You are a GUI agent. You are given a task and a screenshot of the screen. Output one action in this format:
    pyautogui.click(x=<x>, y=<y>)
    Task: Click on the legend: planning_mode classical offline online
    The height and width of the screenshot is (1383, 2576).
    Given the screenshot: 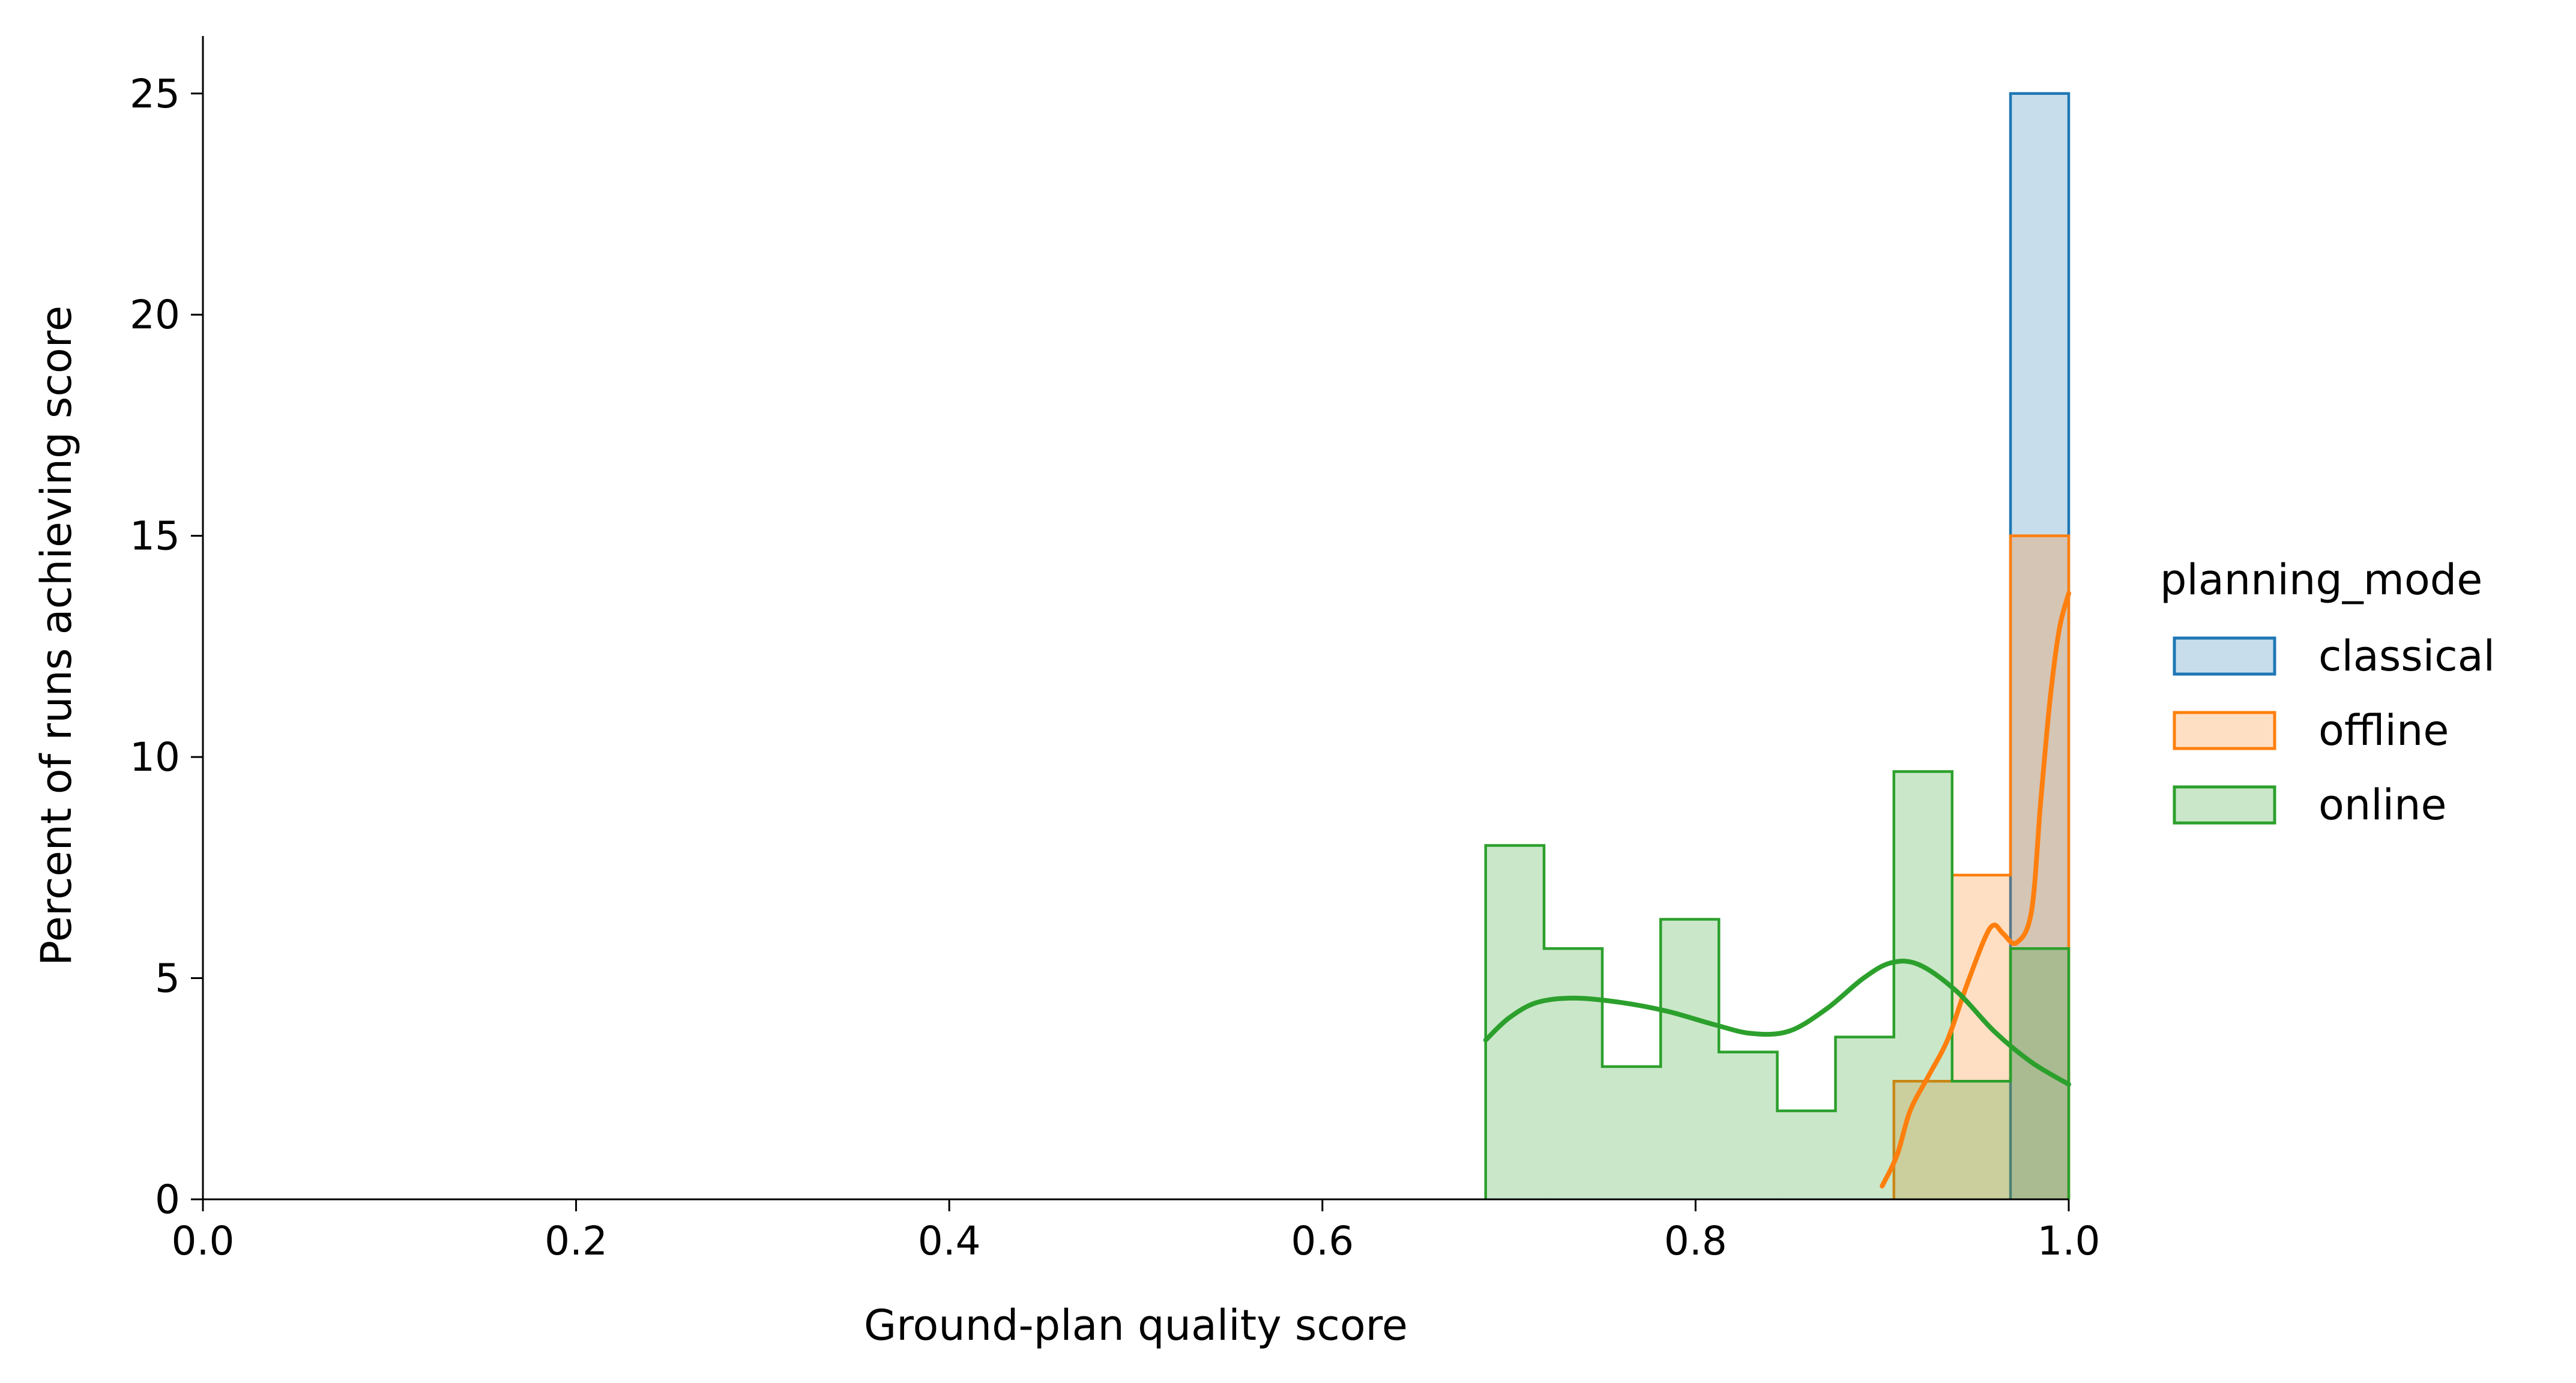 What is the action you would take?
    pyautogui.click(x=2327, y=692)
    